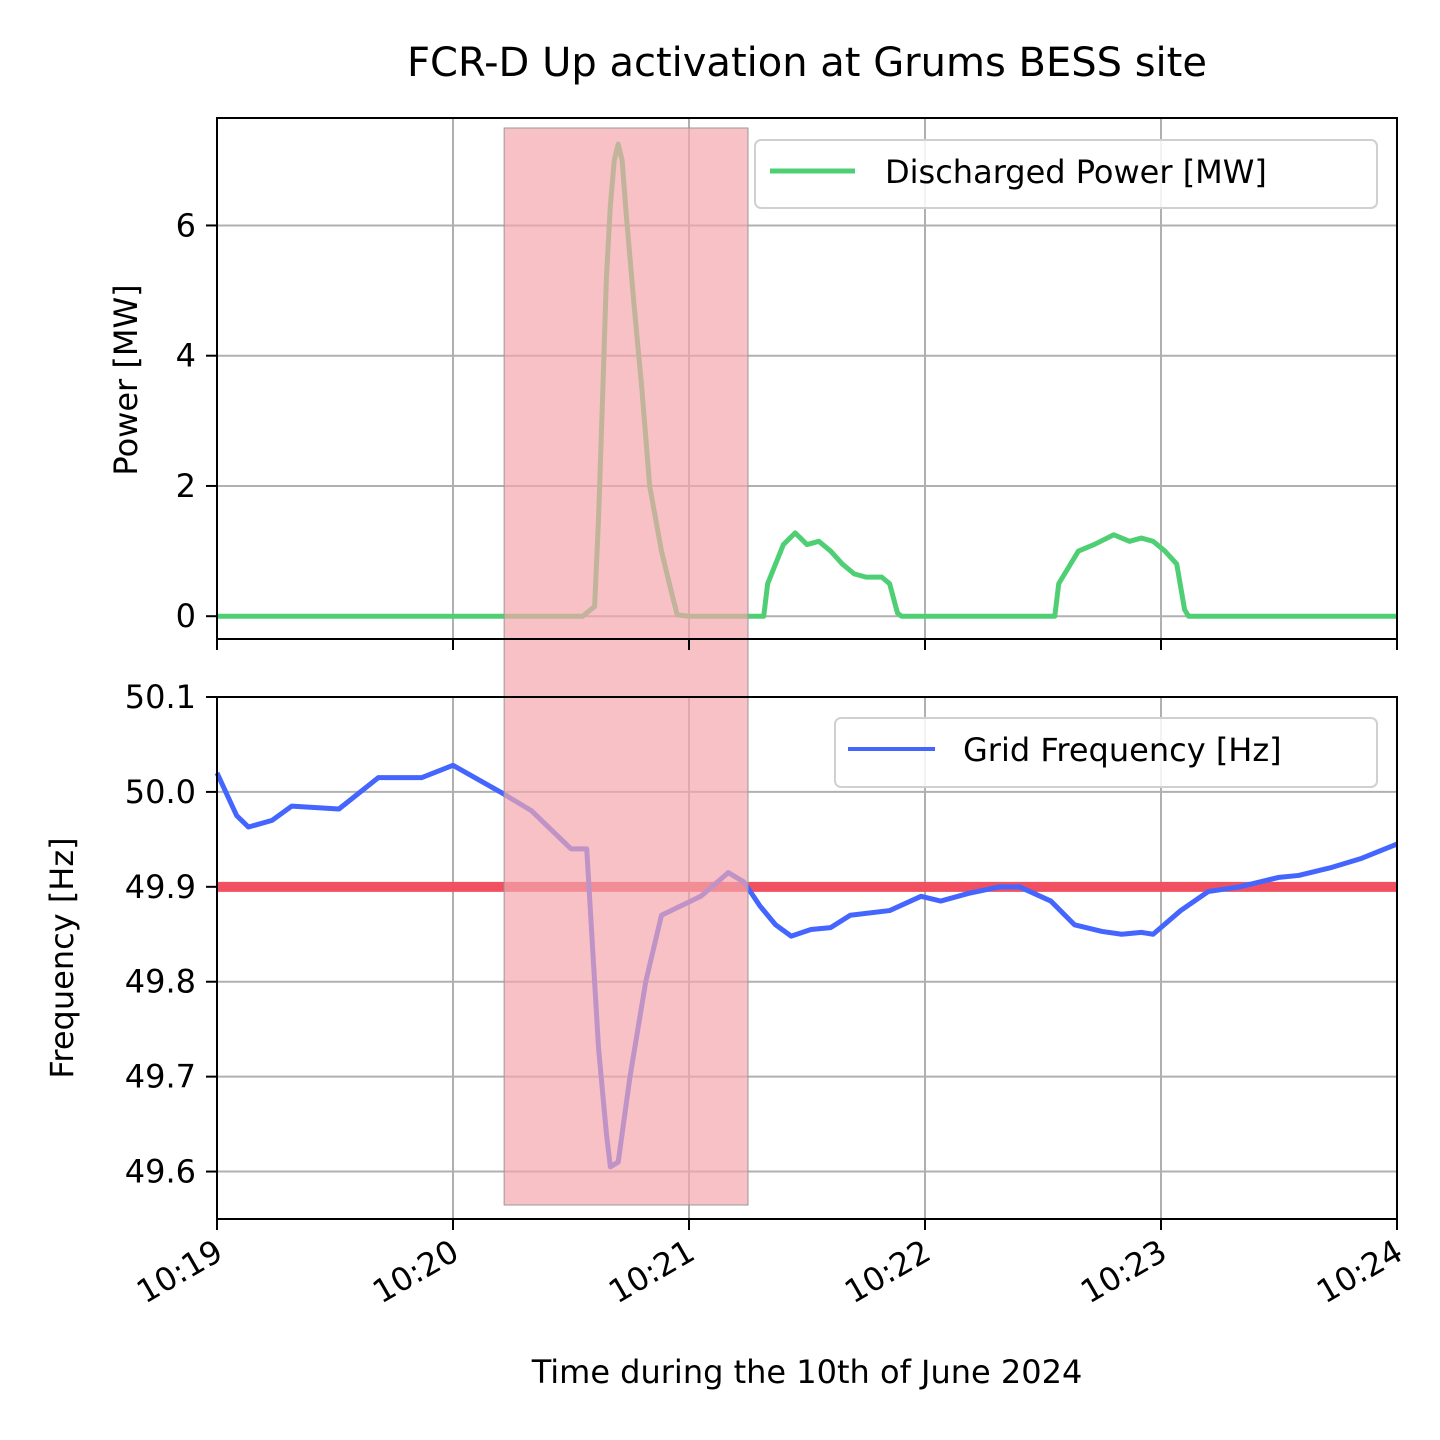 The image size is (1440, 1440). What do you see at coordinates (160, 982) in the screenshot?
I see `bottom-y-tick-label: 49.8` at bounding box center [160, 982].